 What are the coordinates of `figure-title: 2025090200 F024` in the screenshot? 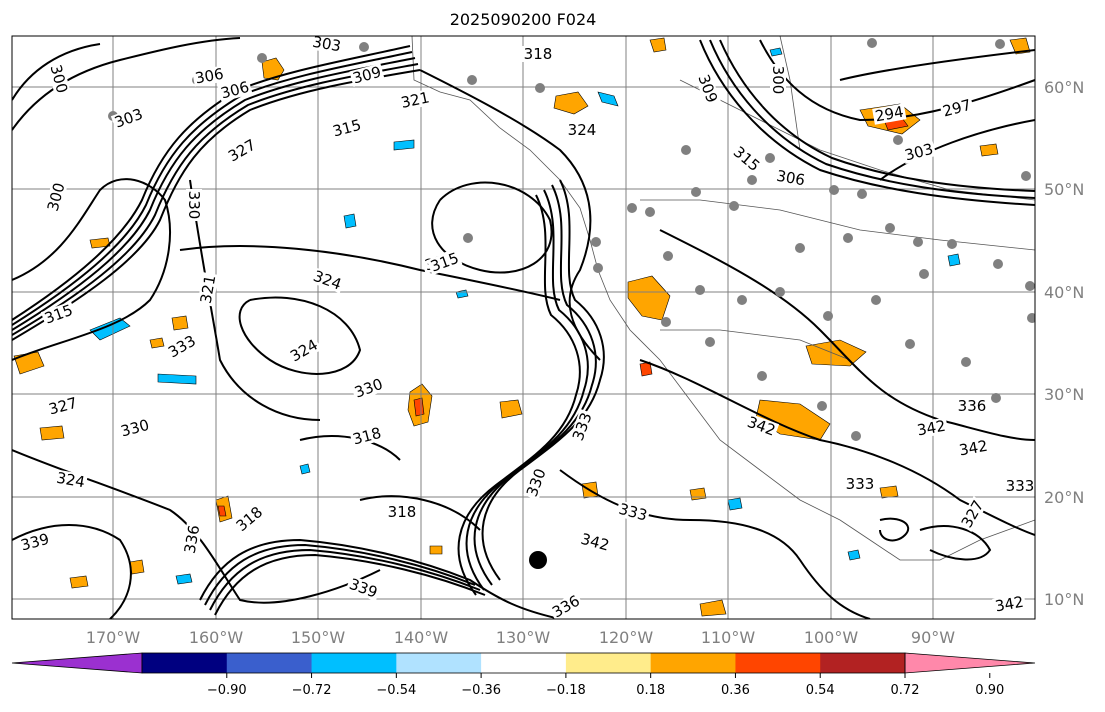 It's located at (523, 19).